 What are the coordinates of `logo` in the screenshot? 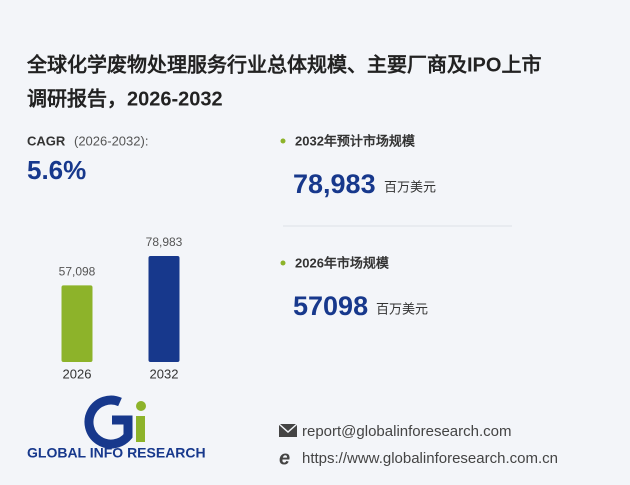 It's located at (115, 422).